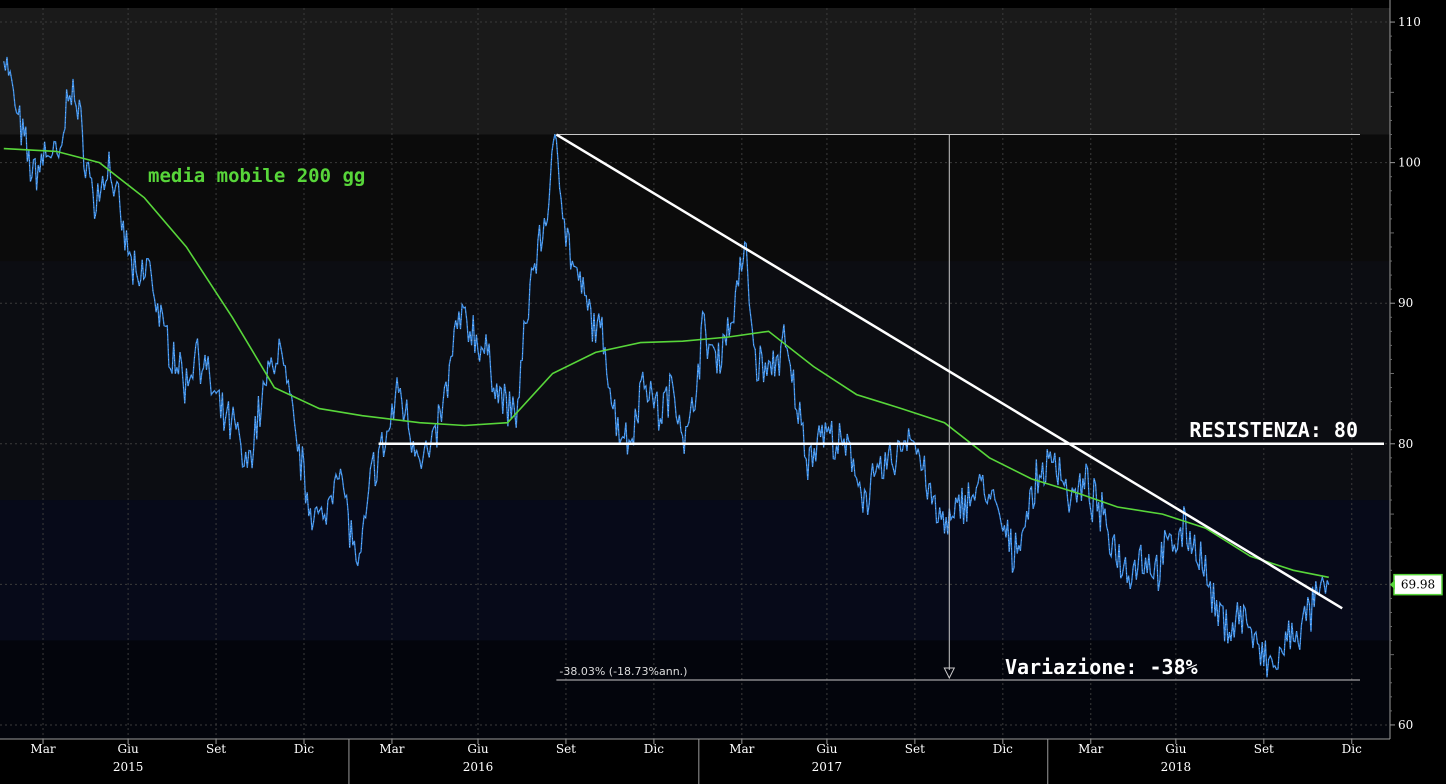 The height and width of the screenshot is (784, 1446). What do you see at coordinates (1418, 585) in the screenshot?
I see `last-value-label: 69.98` at bounding box center [1418, 585].